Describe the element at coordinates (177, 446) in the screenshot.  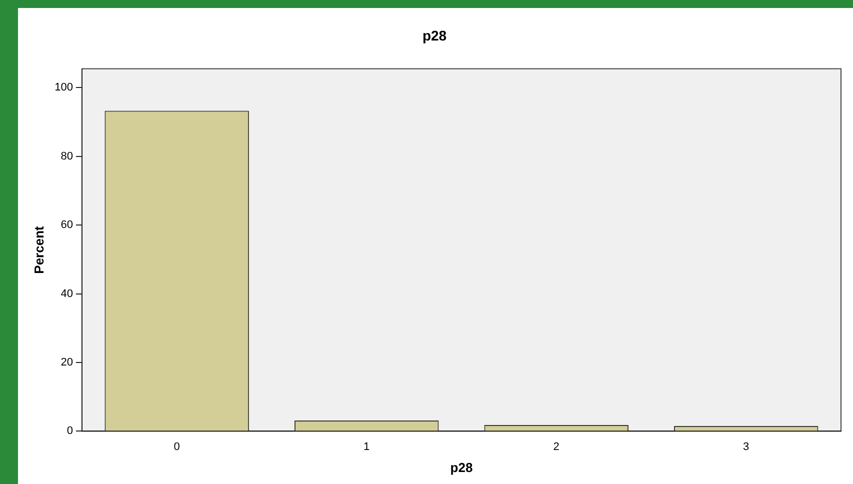
I see `x-tick-label: 0` at that location.